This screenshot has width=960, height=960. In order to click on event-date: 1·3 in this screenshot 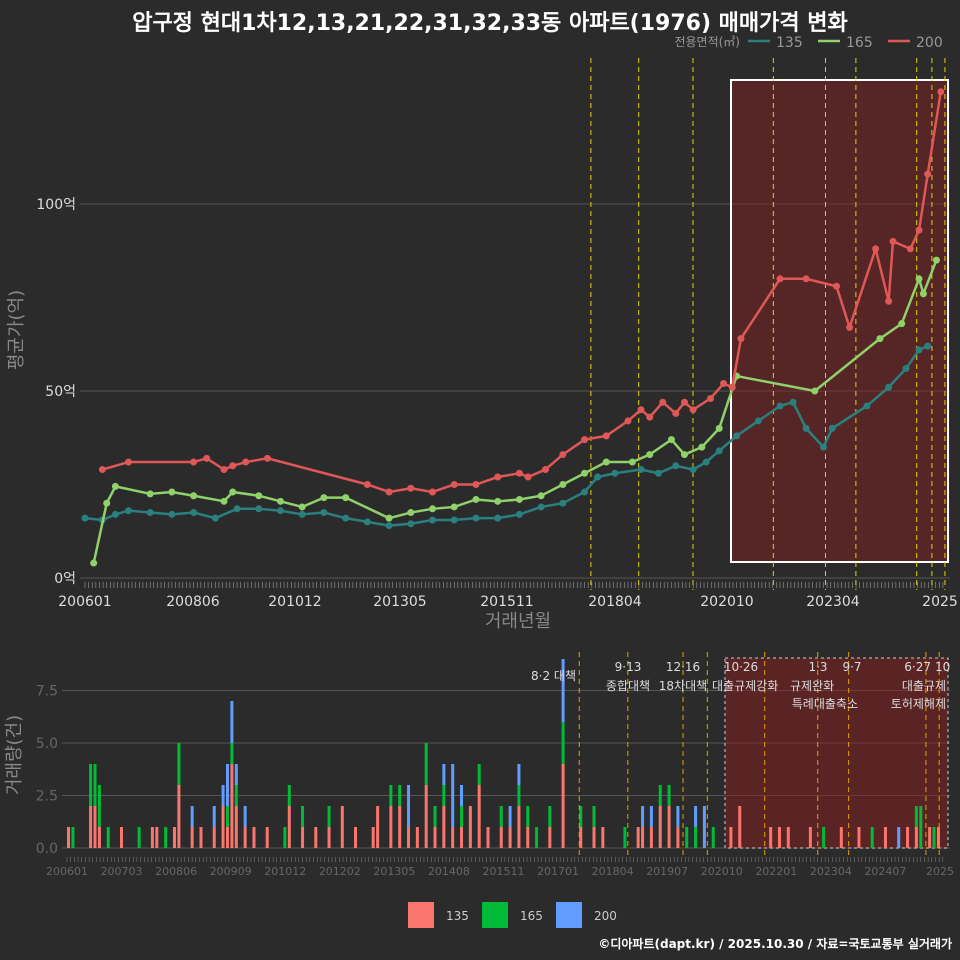, I will do `click(817, 667)`.